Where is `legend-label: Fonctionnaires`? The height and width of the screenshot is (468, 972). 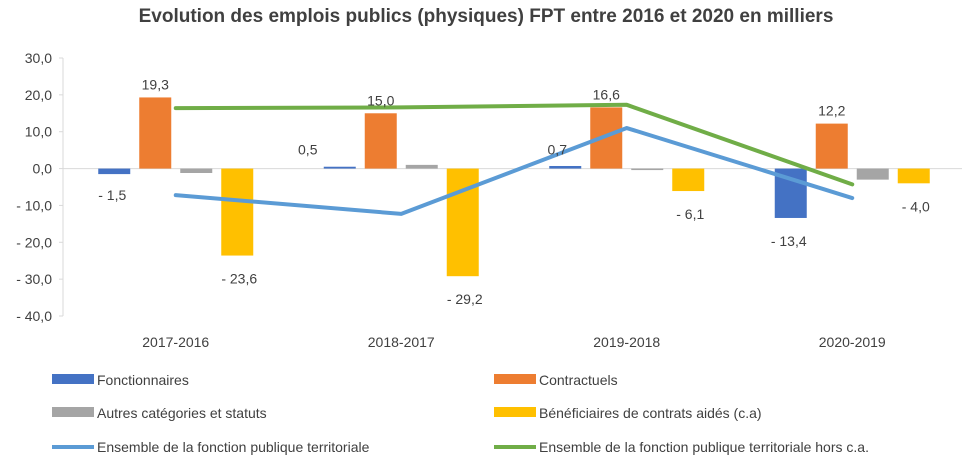
legend-label: Fonctionnaires is located at coordinates (143, 380).